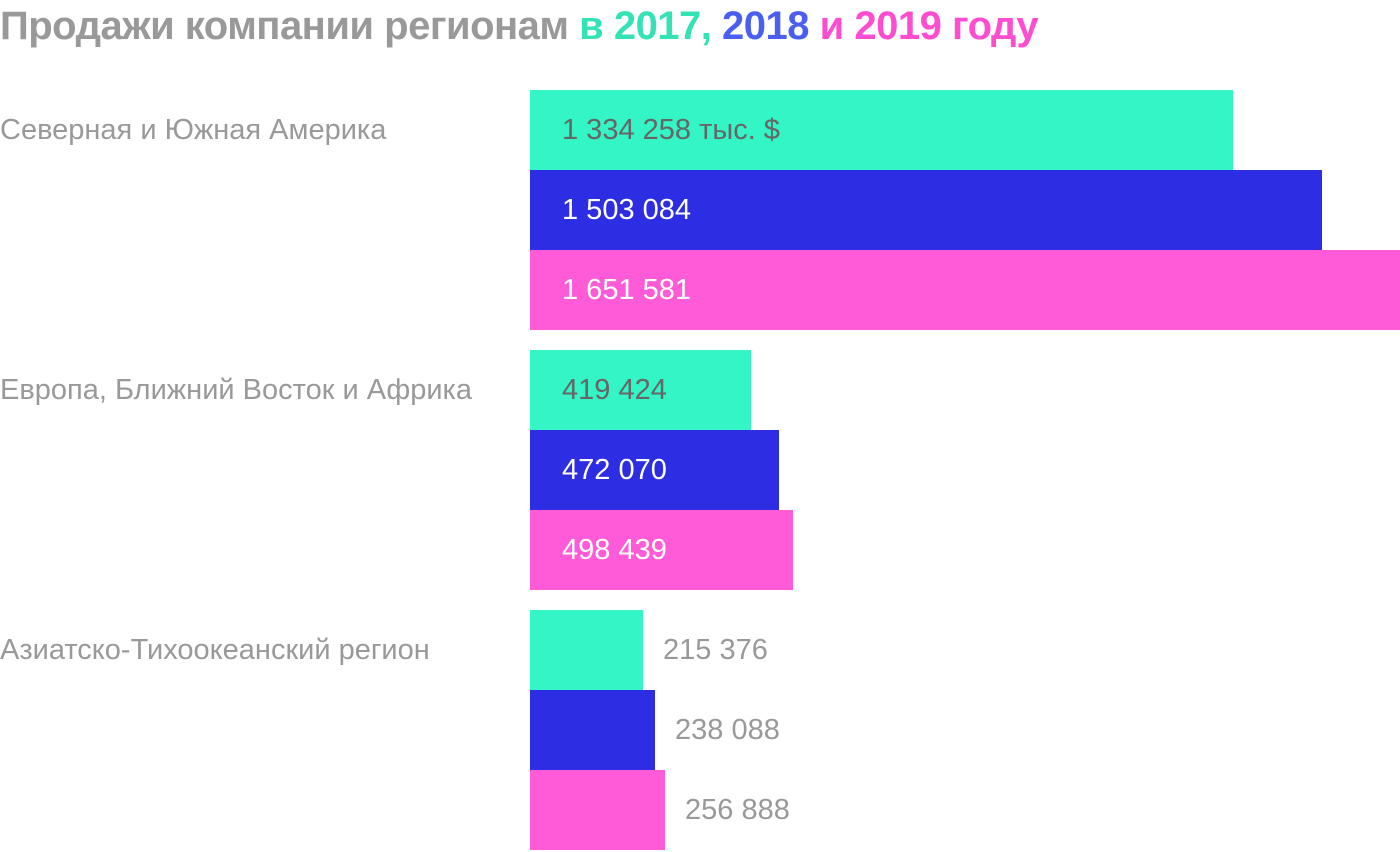 The height and width of the screenshot is (852, 1400). I want to click on category-label: Северная и Южная Америка, so click(193, 130).